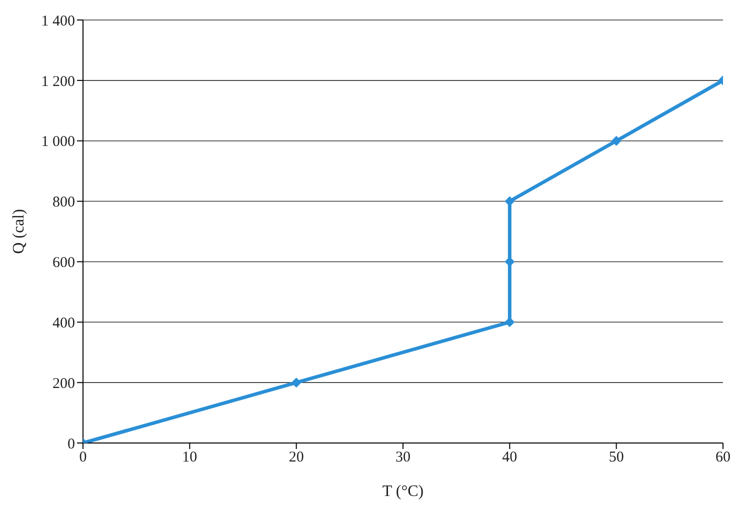  I want to click on x-tick-label: 30, so click(403, 458).